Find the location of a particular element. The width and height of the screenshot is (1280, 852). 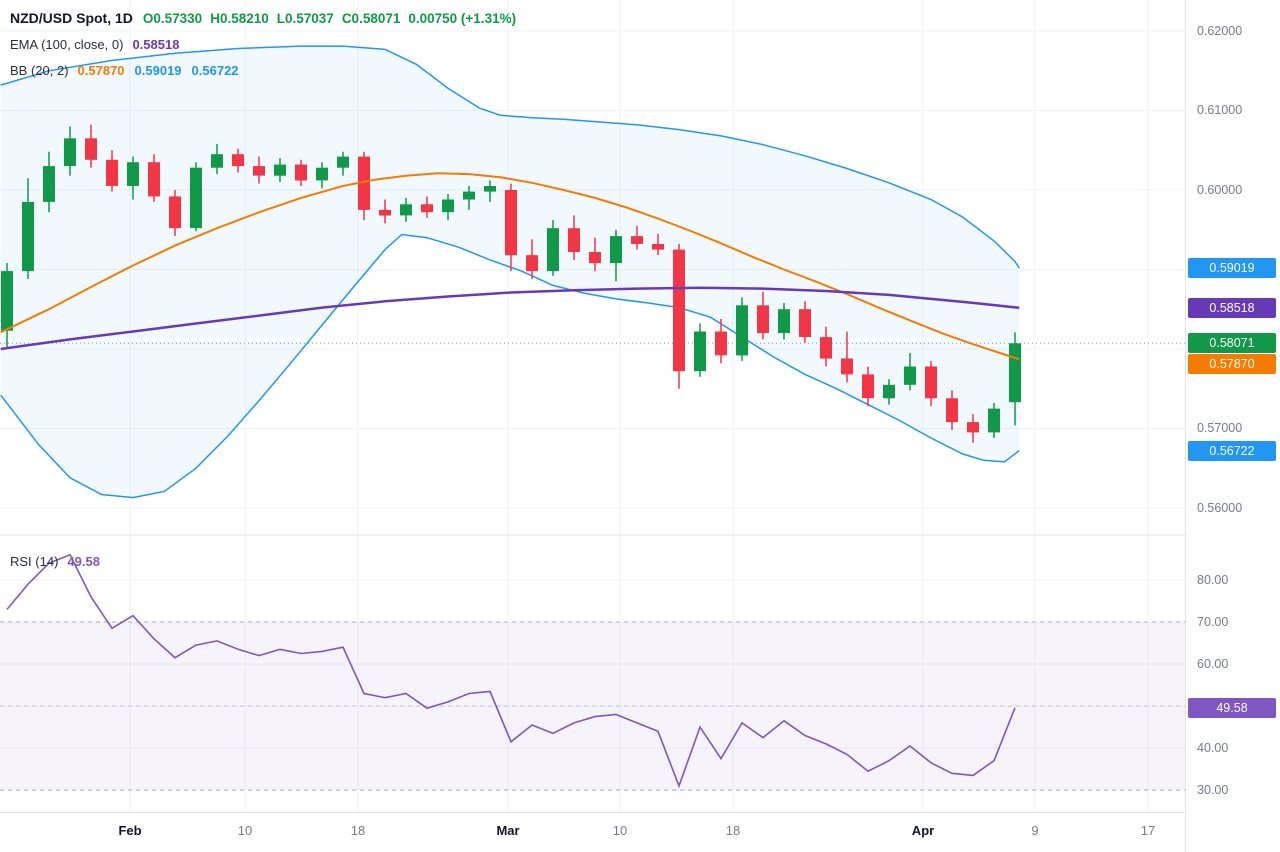

symbol-title: NZD/USD Spot, 1D is located at coordinates (71, 18).